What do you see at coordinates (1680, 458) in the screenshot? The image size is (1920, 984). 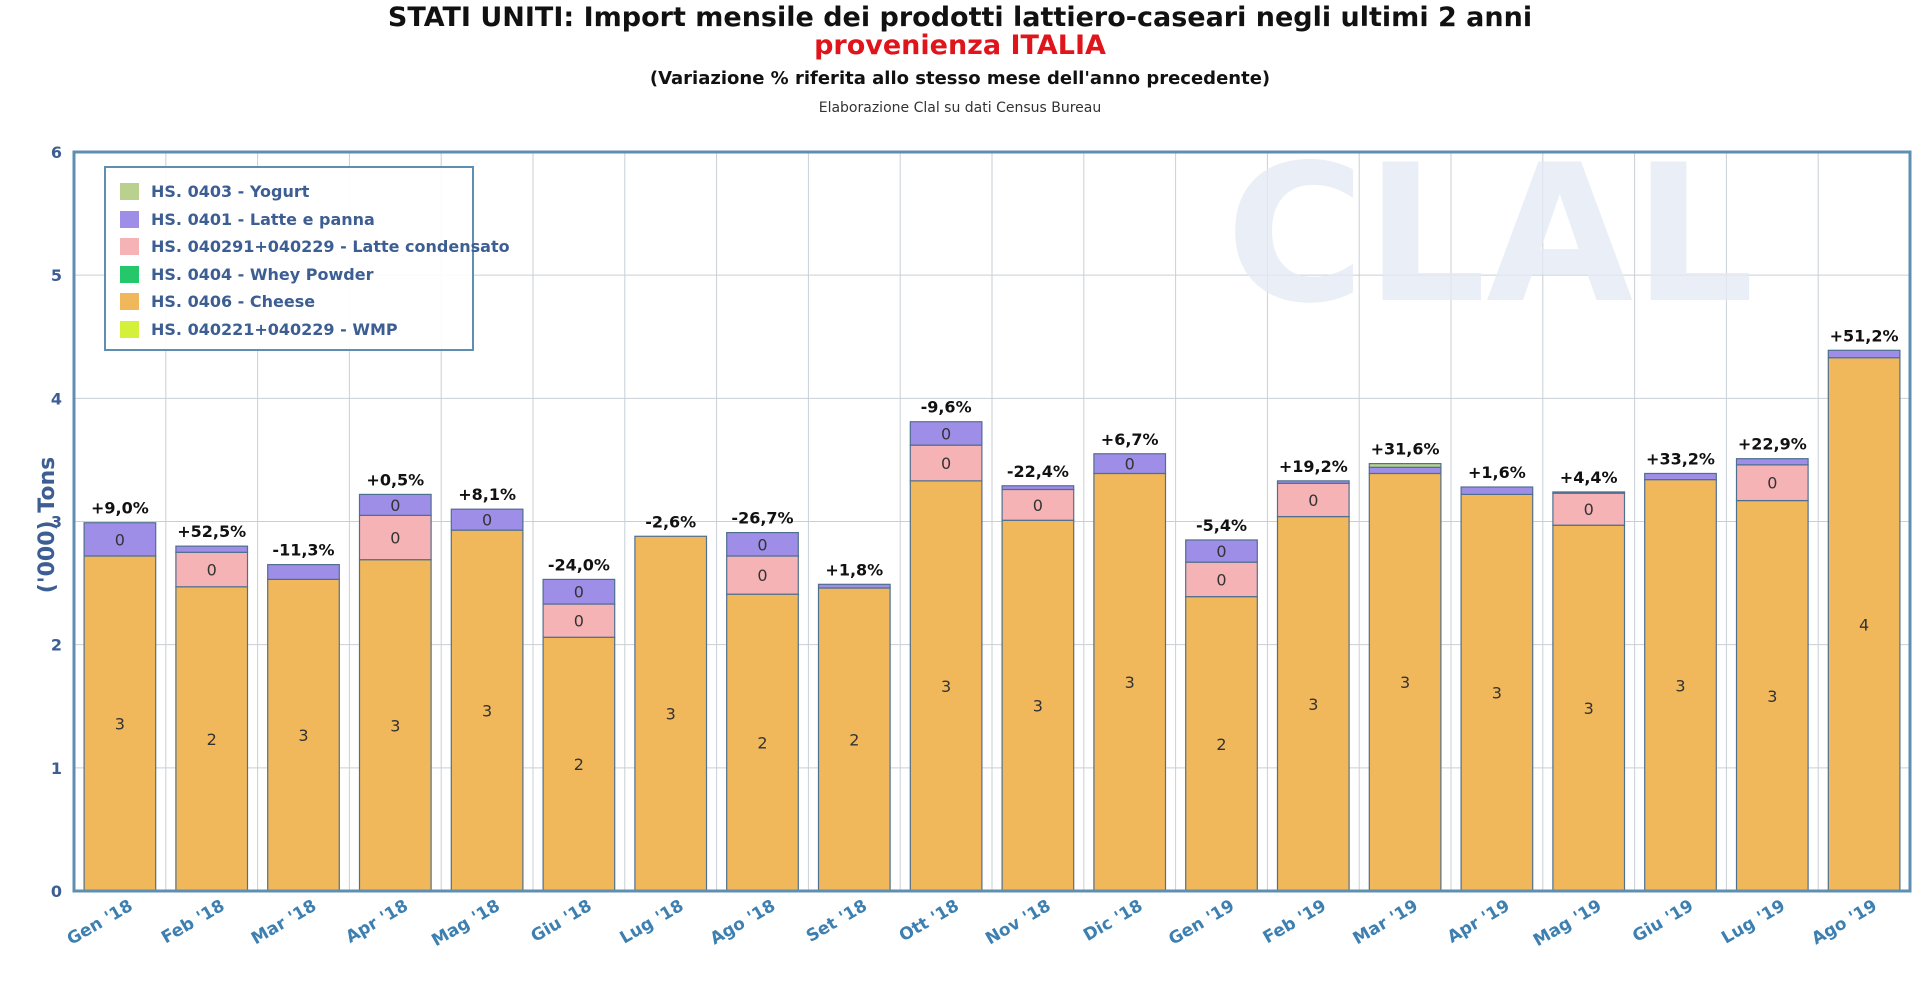 I see `variation-label: +33,2%` at bounding box center [1680, 458].